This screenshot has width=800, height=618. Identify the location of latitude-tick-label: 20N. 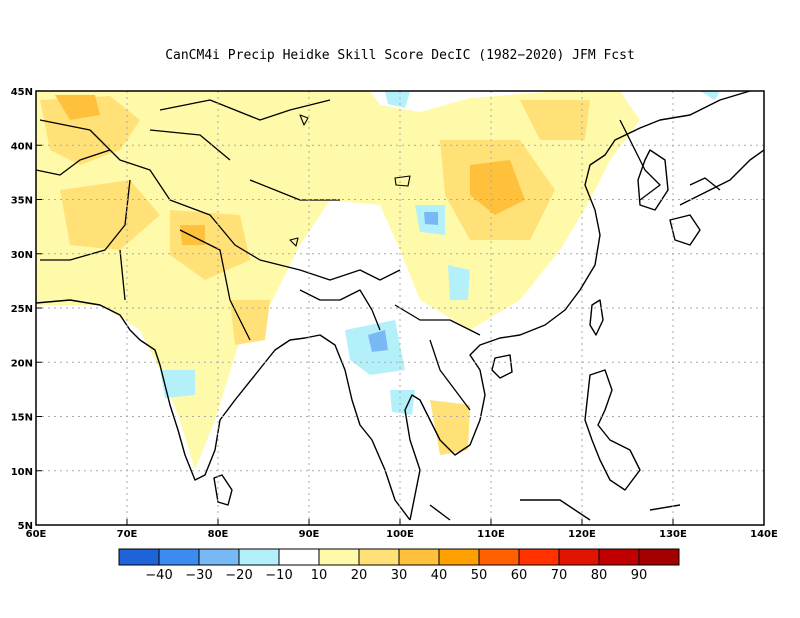
(22, 363).